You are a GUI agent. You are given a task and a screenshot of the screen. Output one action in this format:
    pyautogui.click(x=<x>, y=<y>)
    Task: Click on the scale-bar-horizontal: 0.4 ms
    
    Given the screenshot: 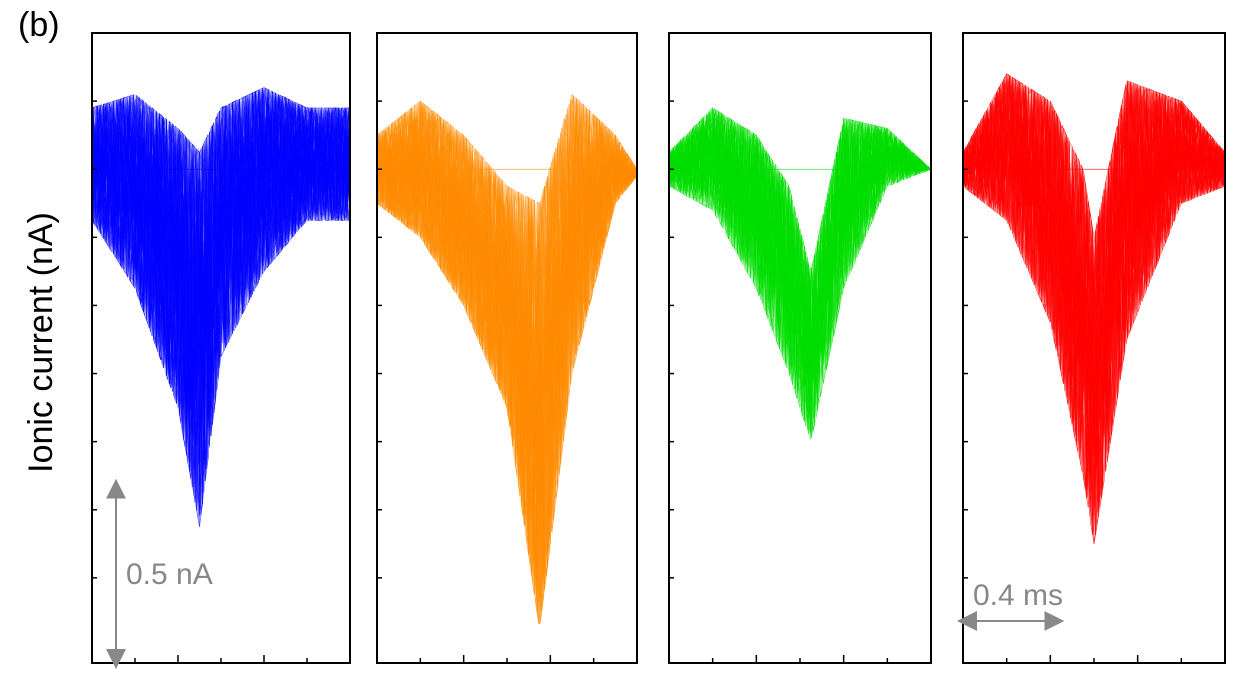 What is the action you would take?
    pyautogui.click(x=1011, y=605)
    